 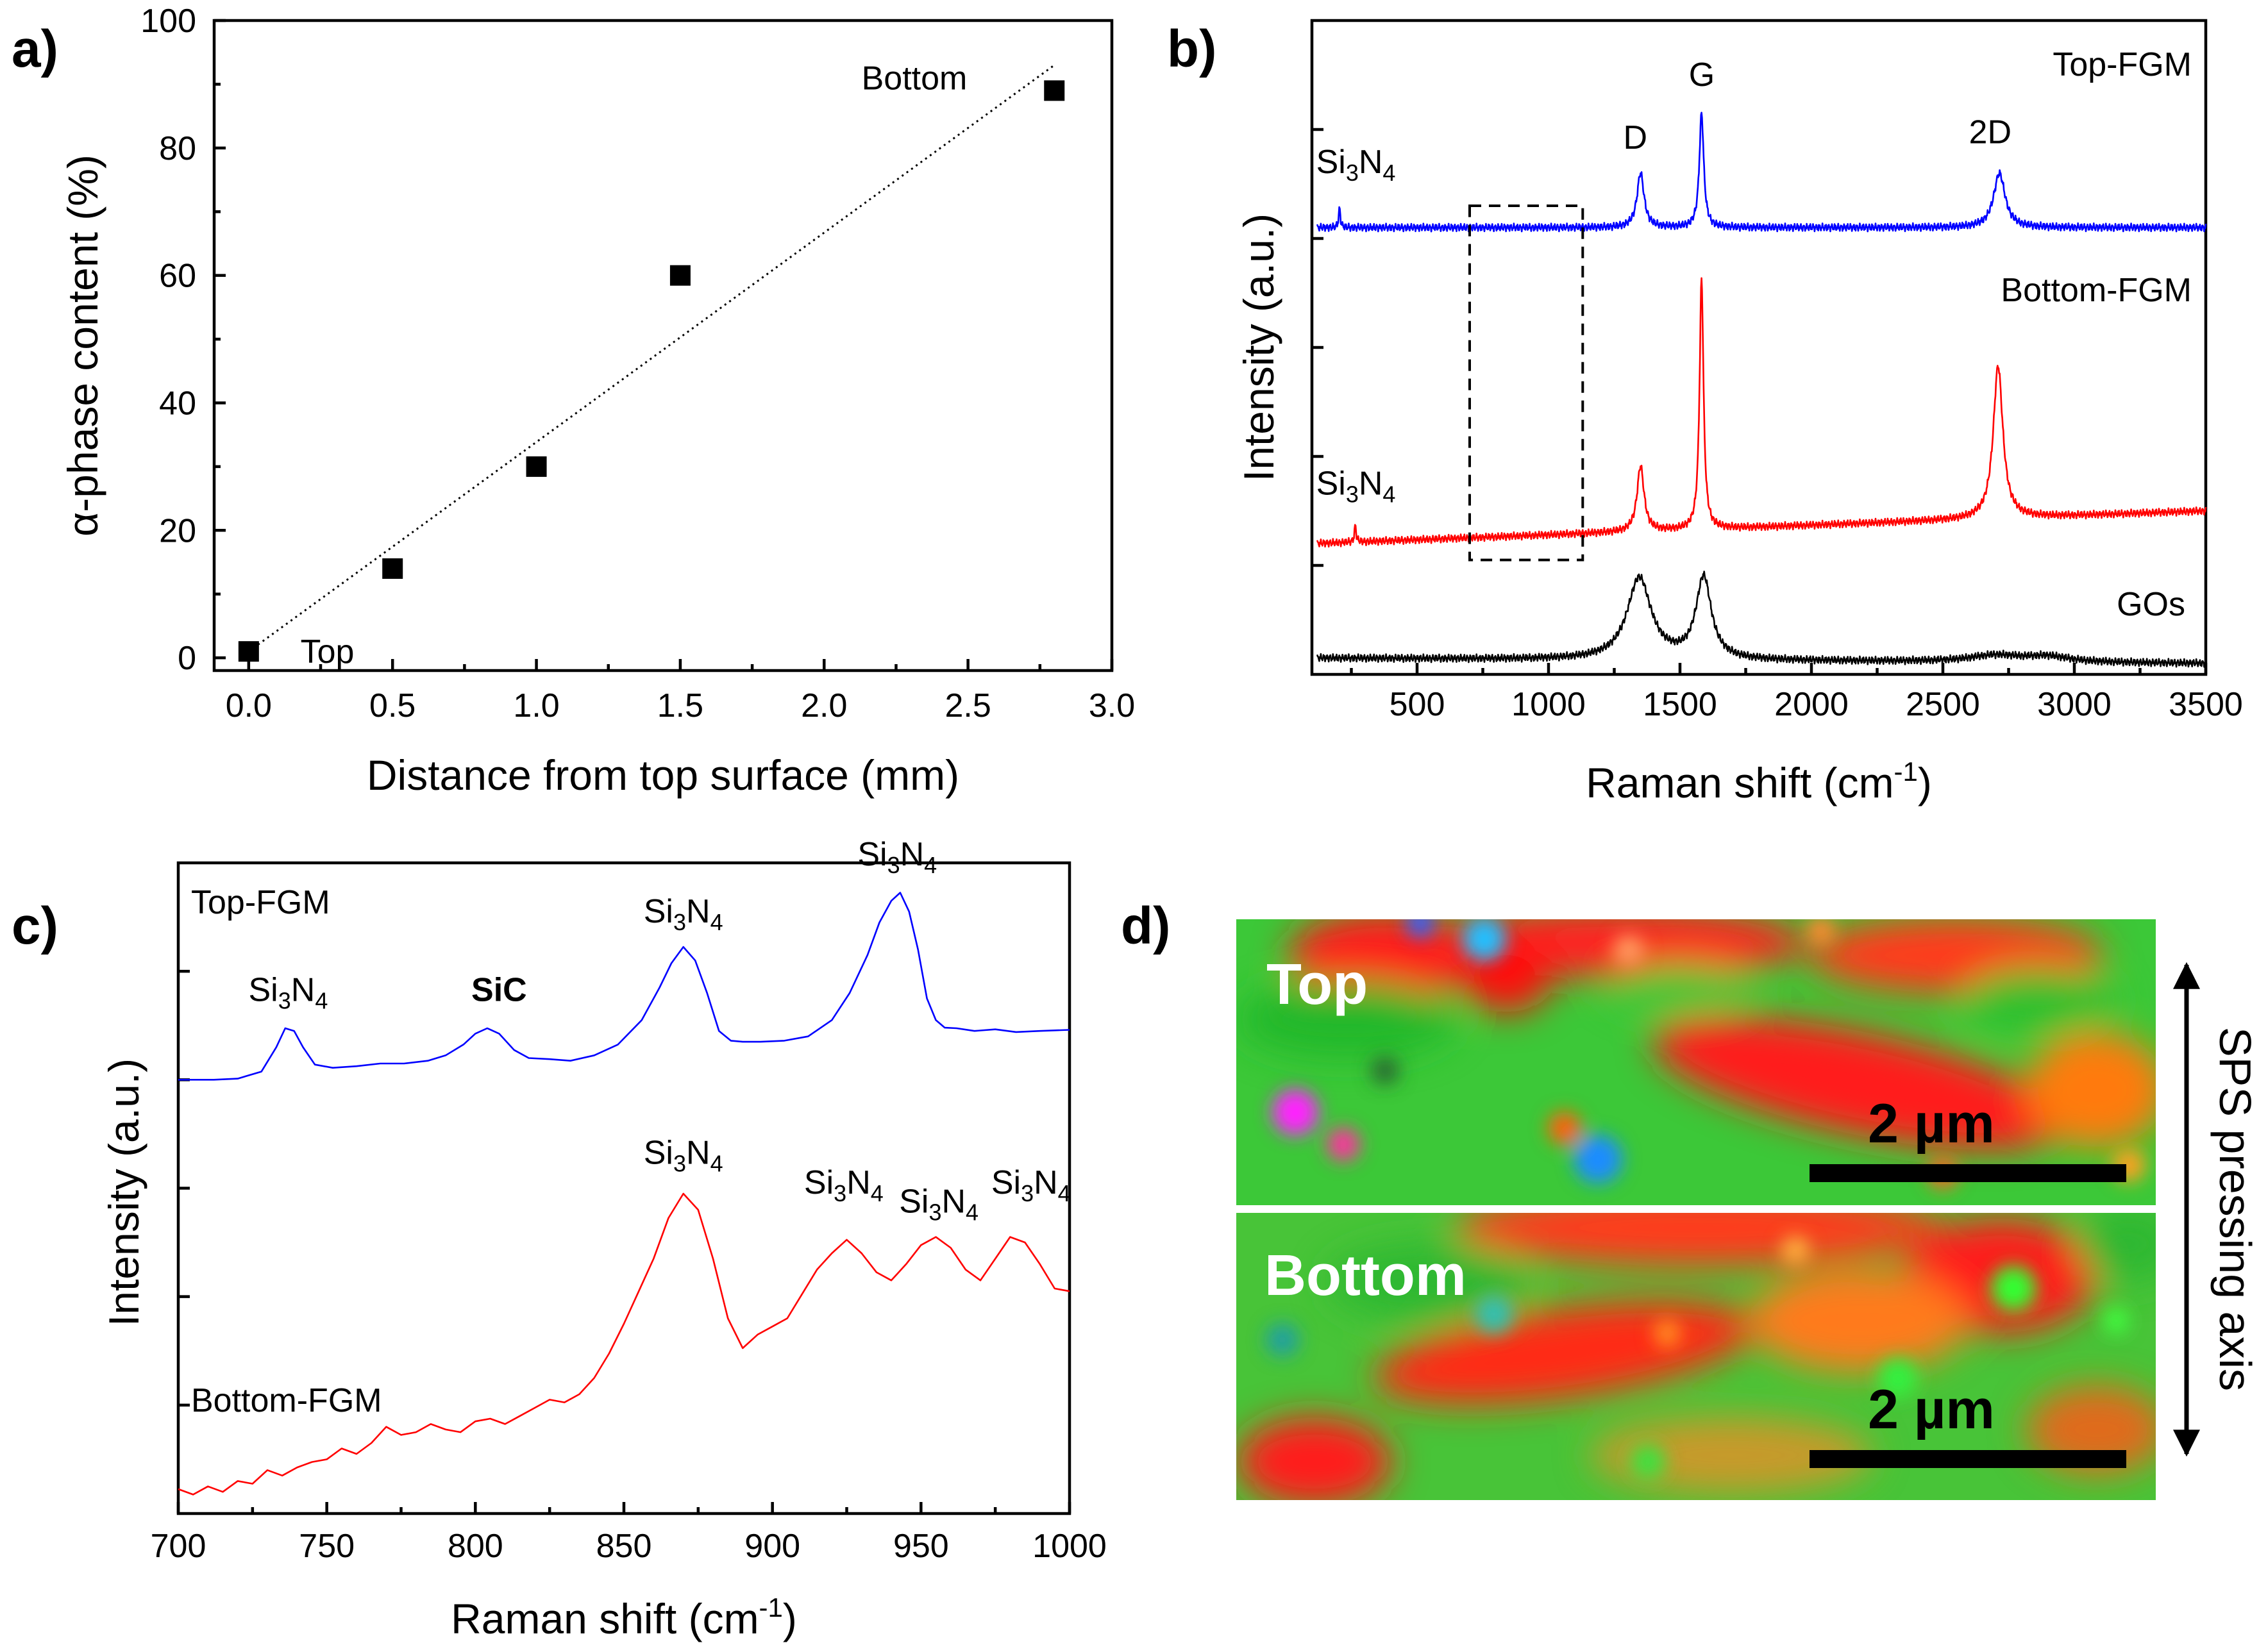 What do you see at coordinates (123, 1192) in the screenshot?
I see `y-axis-label: Intensity (a.u.)` at bounding box center [123, 1192].